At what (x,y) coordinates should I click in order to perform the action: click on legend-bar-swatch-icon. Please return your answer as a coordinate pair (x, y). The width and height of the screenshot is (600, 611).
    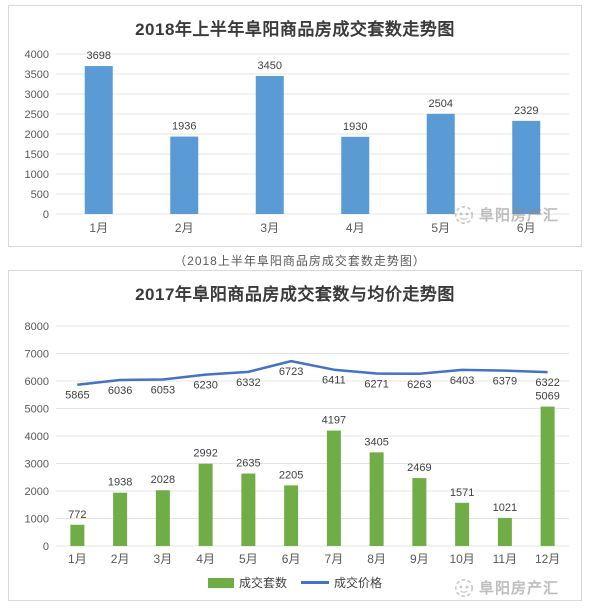
    Looking at the image, I should click on (220, 582).